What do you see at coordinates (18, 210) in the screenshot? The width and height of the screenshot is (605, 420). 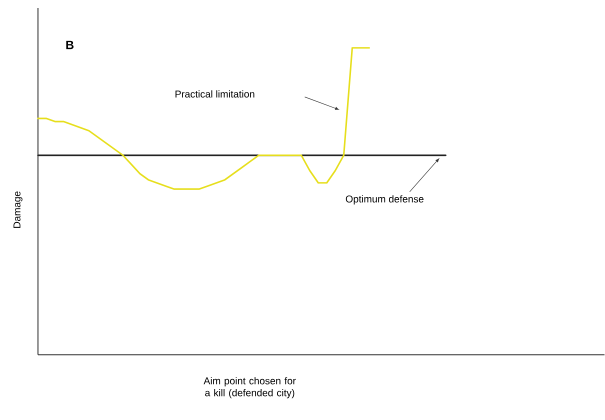 I see `y-axis-title: Damage` at bounding box center [18, 210].